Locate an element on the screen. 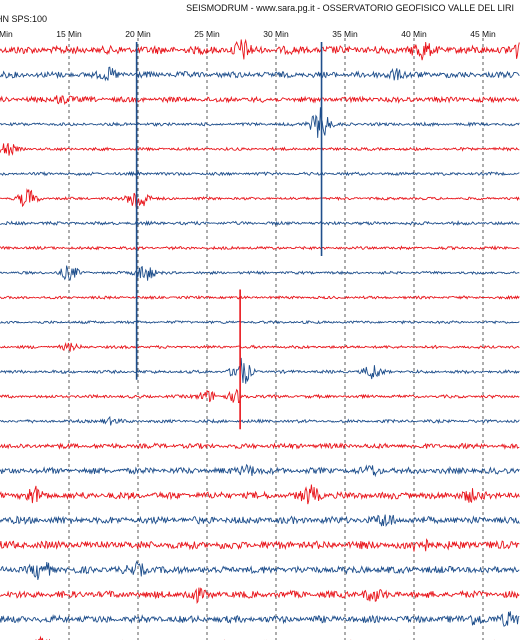 The width and height of the screenshot is (520, 640). x-tick-label: 20 Min is located at coordinates (138, 34).